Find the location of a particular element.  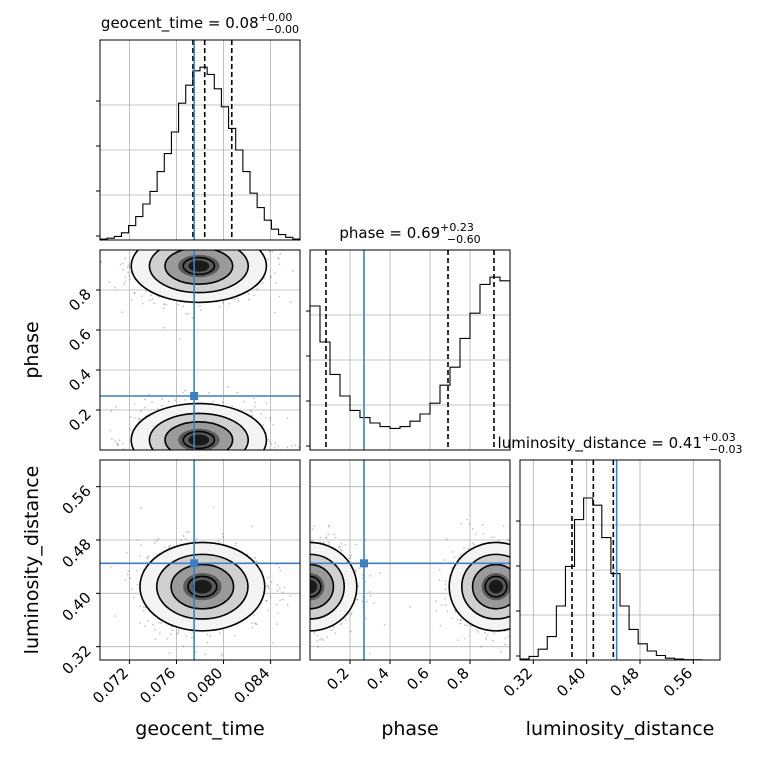

title-minus: −0.00 is located at coordinates (282, 29).